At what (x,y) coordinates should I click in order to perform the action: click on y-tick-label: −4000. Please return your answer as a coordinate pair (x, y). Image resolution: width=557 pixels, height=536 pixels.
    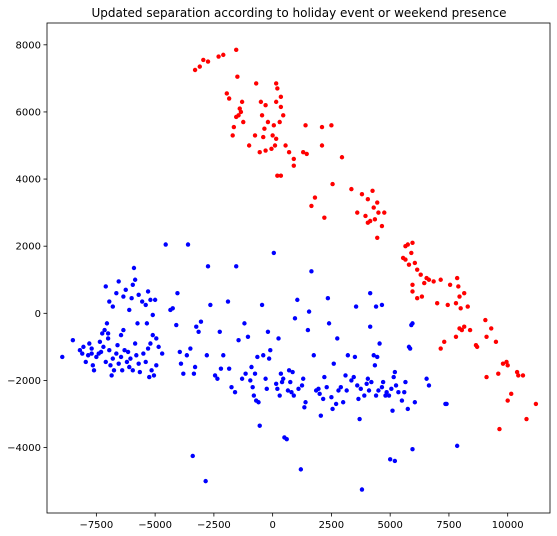
    Looking at the image, I should click on (24, 448).